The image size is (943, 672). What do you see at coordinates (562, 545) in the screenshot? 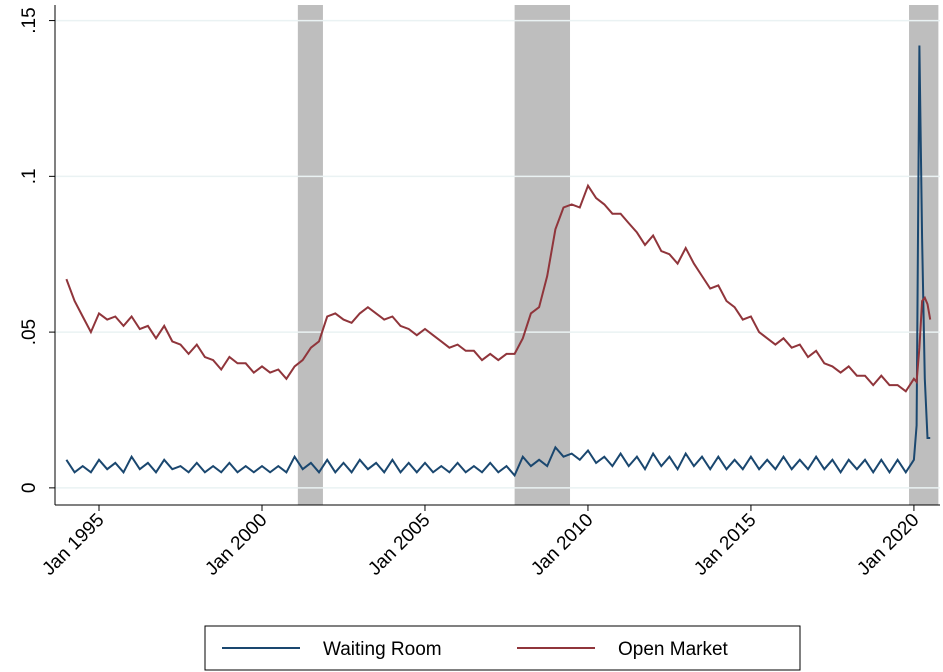
I see `x-tick-label: Jan 2010` at bounding box center [562, 545].